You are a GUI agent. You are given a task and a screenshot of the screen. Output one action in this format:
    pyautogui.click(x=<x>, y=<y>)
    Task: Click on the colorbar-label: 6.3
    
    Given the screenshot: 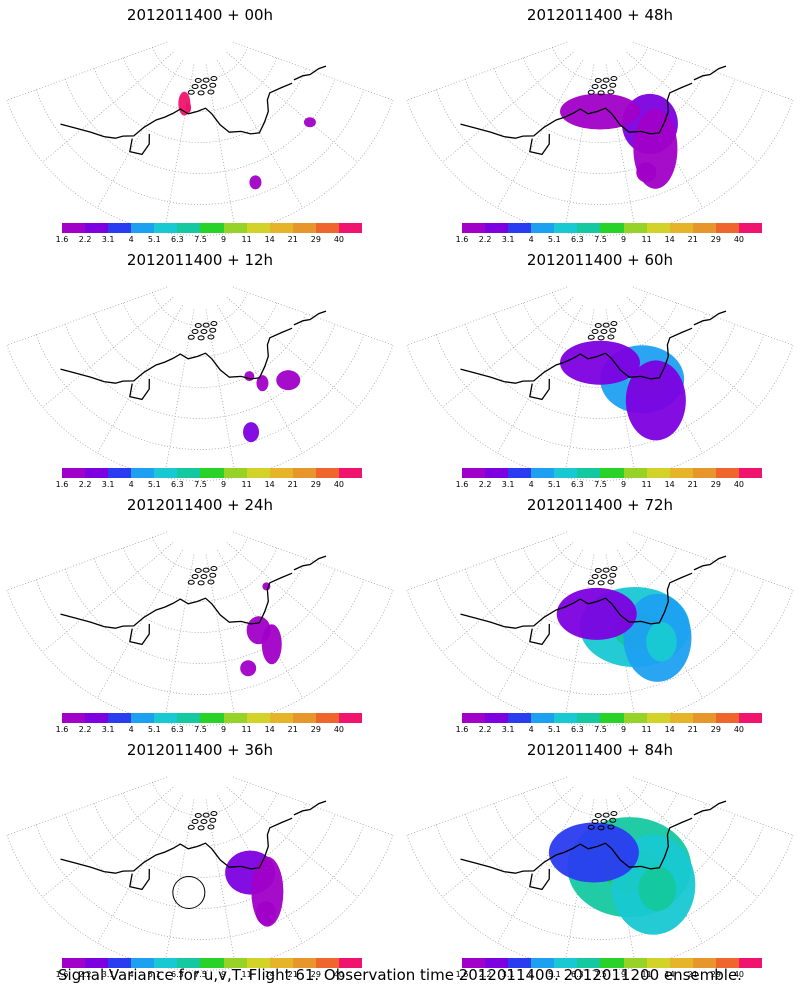 What is the action you would take?
    pyautogui.click(x=577, y=239)
    